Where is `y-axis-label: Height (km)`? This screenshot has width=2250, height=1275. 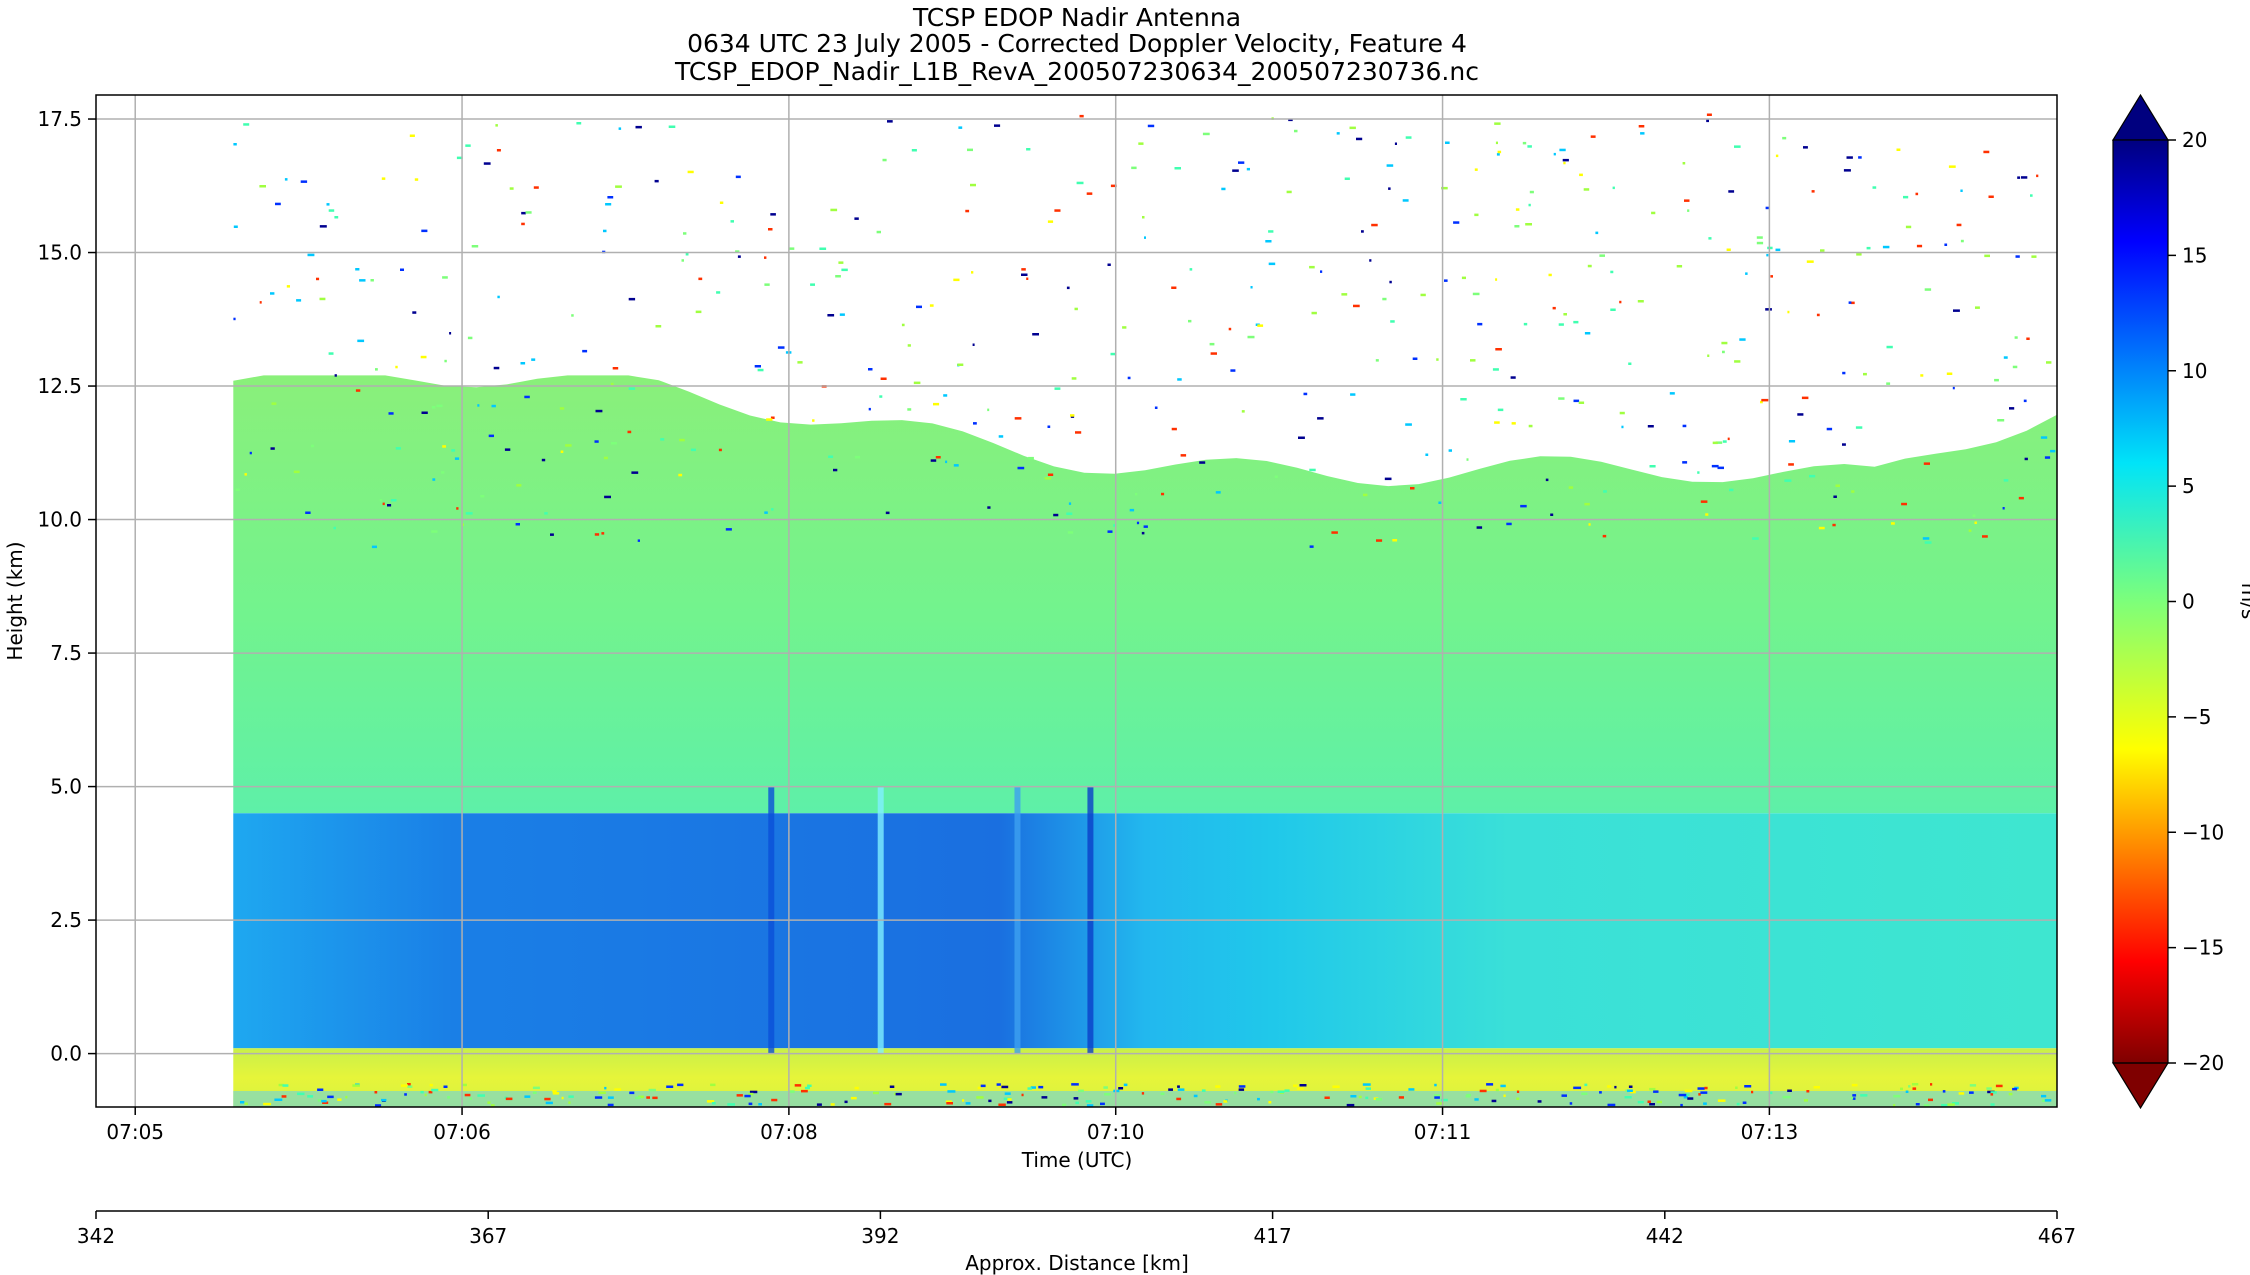 y-axis-label: Height (km) is located at coordinates (15, 600).